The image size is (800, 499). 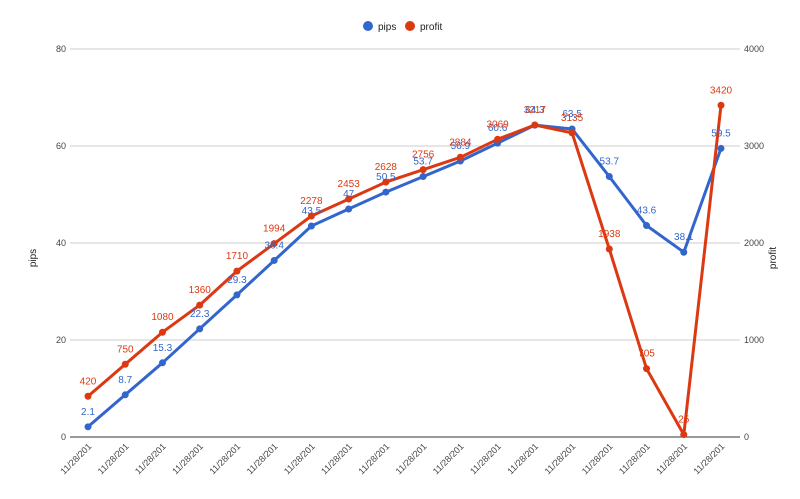 I want to click on data-label-profit: 1938, so click(x=609, y=234).